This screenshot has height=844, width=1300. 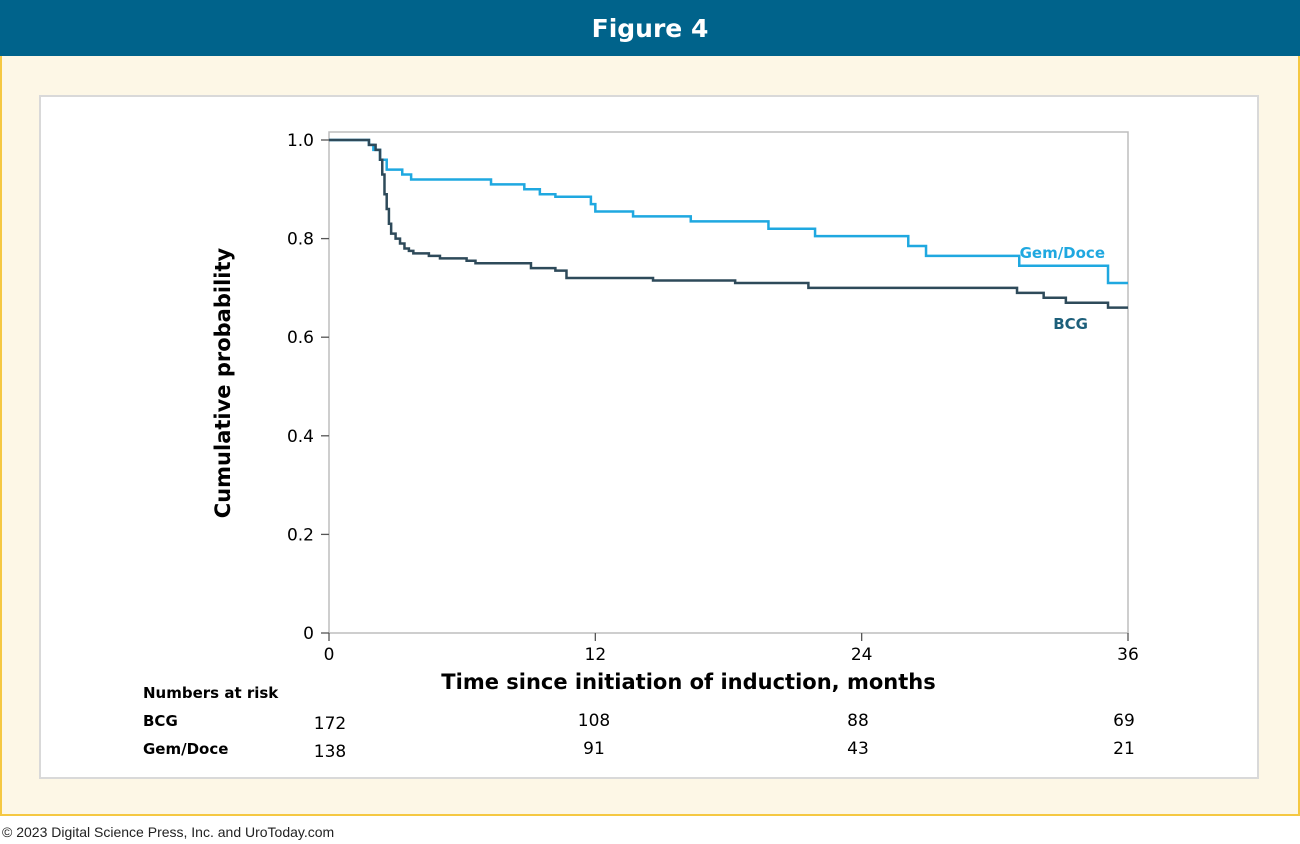 I want to click on risk-count-0-1: 108, so click(x=594, y=721).